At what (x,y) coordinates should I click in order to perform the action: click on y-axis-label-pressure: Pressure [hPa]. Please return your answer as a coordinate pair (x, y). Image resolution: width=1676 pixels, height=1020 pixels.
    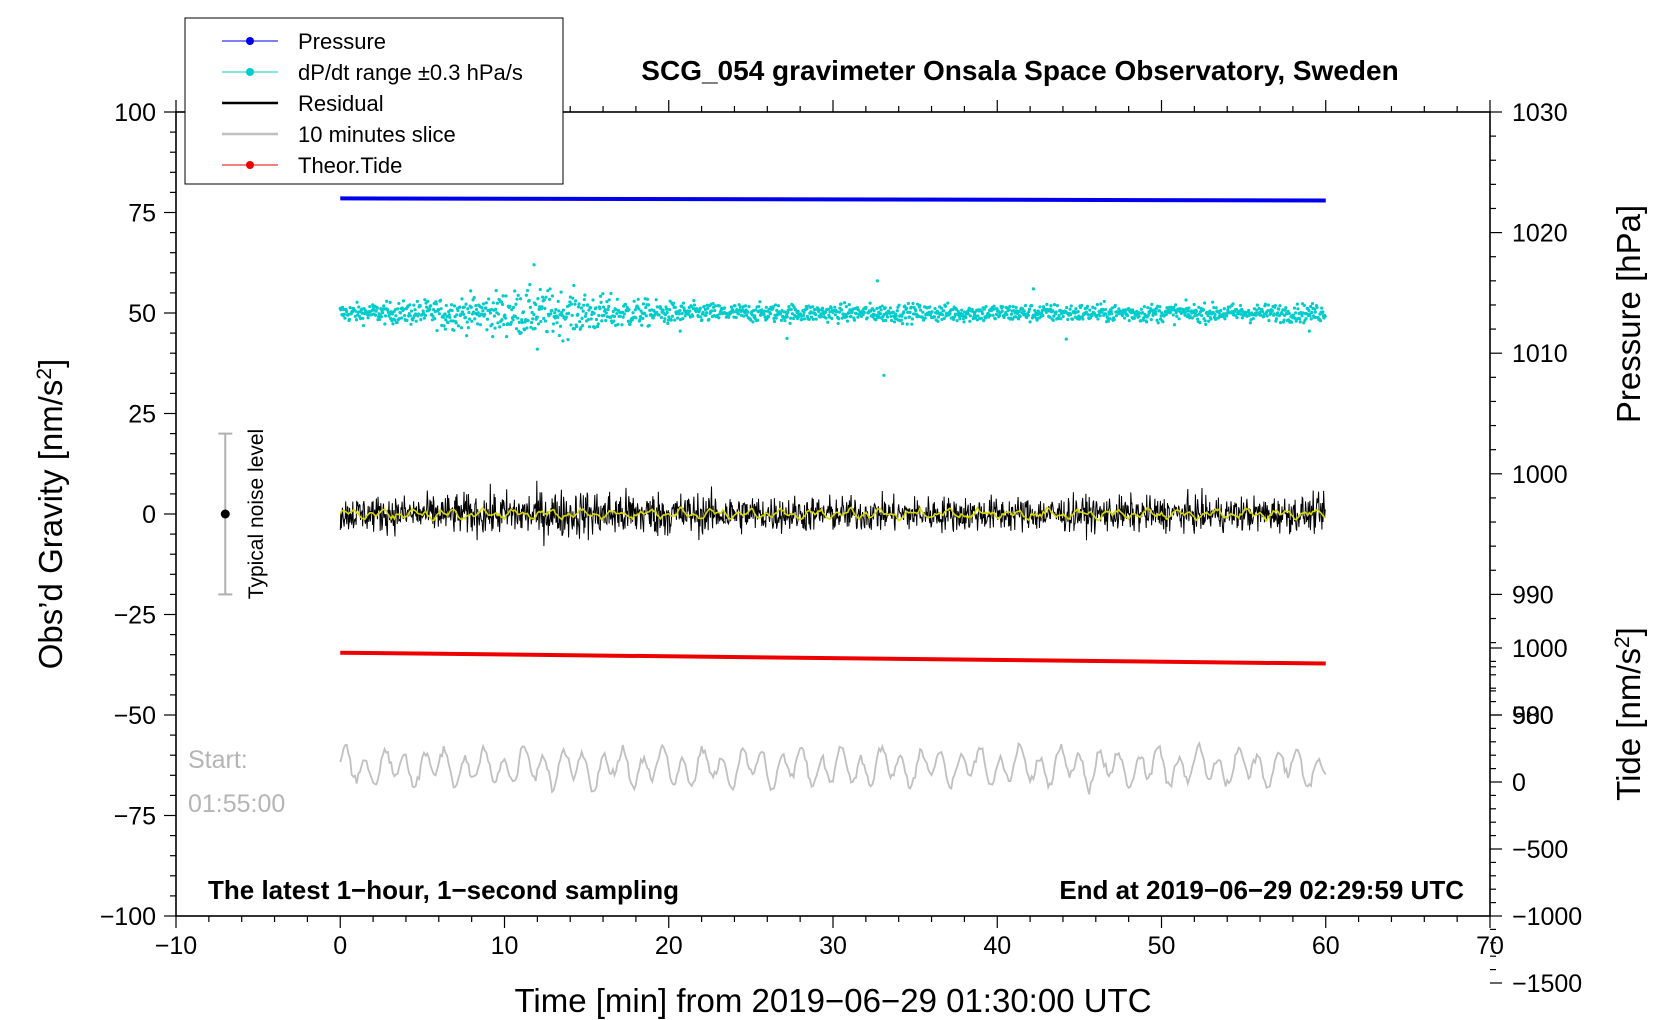
    Looking at the image, I should click on (1628, 314).